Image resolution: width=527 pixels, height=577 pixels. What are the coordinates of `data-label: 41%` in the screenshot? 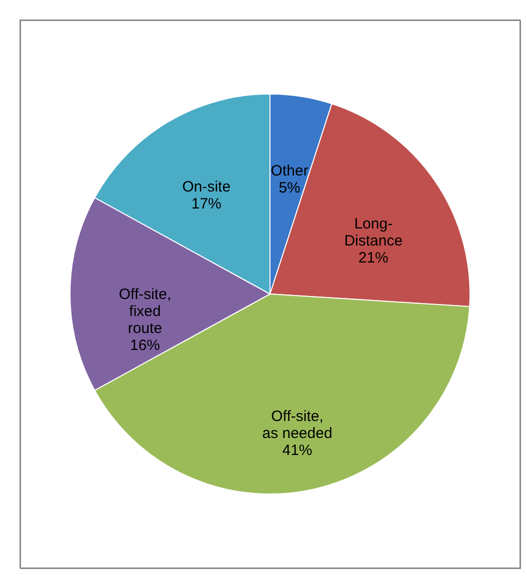 It's located at (297, 450).